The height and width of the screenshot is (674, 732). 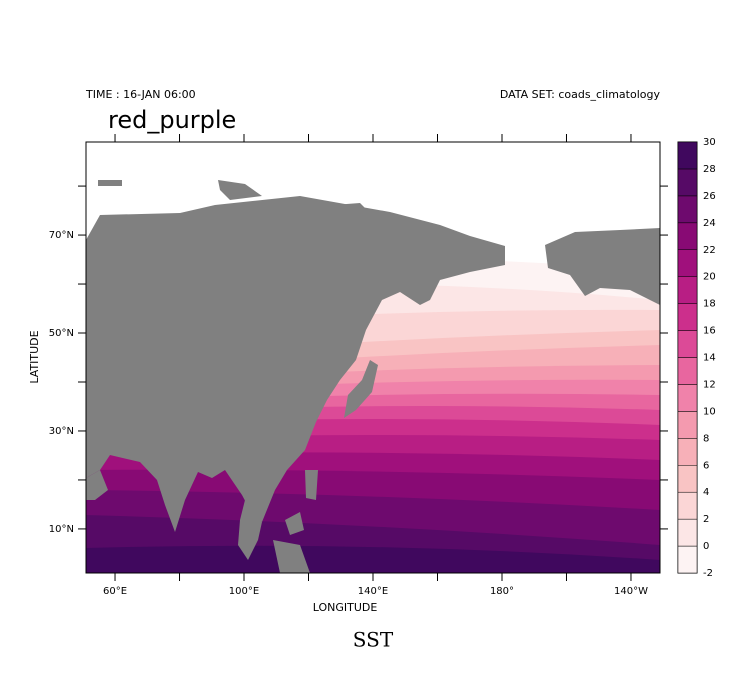 I want to click on time-label: TIME : 16-JAN 06:00, so click(x=140, y=94).